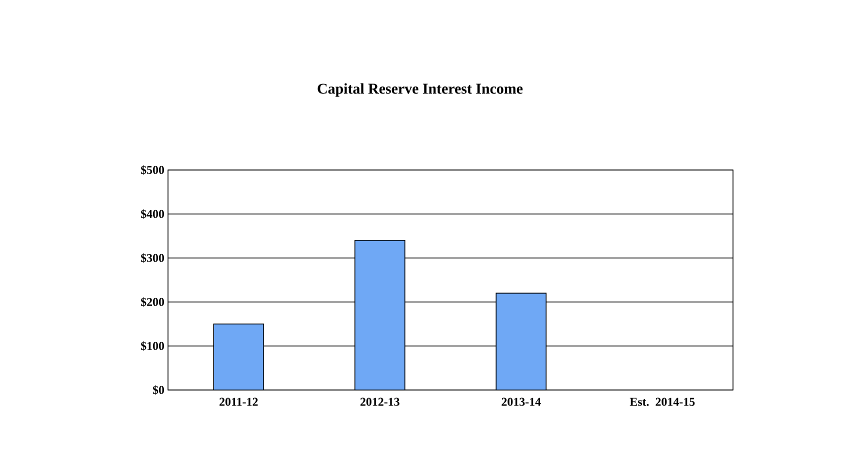  Describe the element at coordinates (662, 402) in the screenshot. I see `x-tick-label: Est. 2014-15` at that location.